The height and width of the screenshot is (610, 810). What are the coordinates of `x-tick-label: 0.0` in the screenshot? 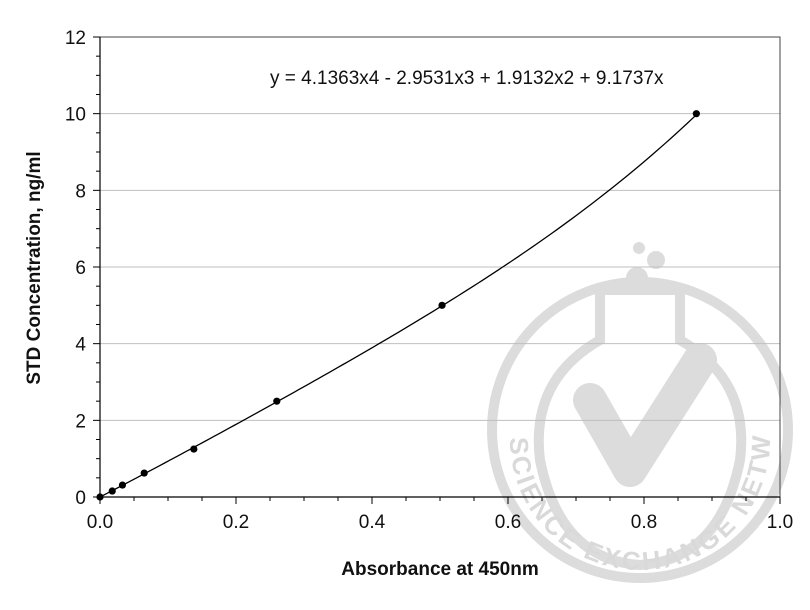 It's located at (100, 522).